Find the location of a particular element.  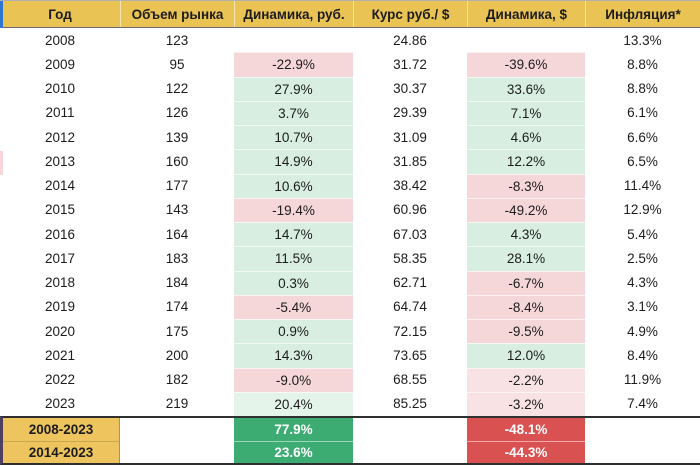

year-cell: 2016 is located at coordinates (60, 234).